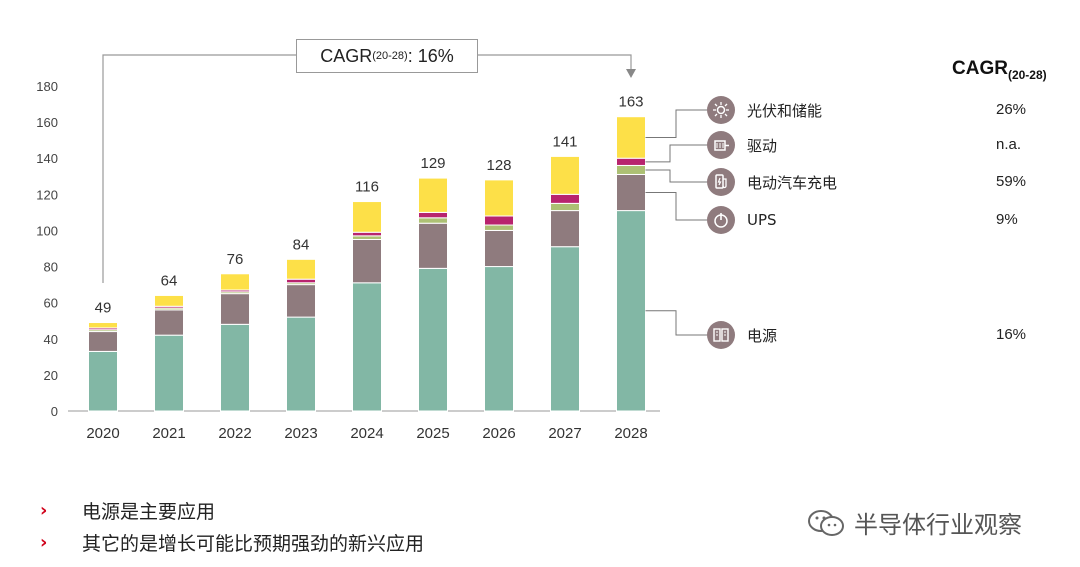 The width and height of the screenshot is (1080, 567). I want to click on x-tick-label: 2024, so click(366, 433).